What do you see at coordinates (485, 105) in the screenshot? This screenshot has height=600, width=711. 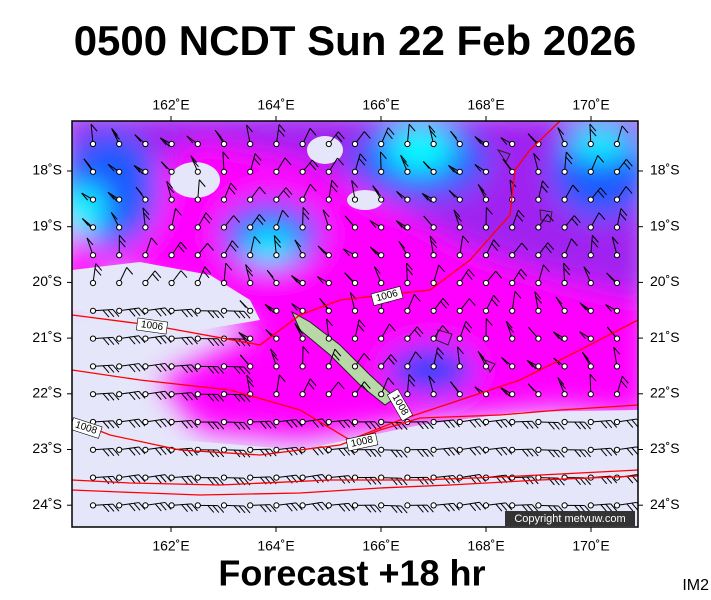 I see `lon-label: 168˚E` at bounding box center [485, 105].